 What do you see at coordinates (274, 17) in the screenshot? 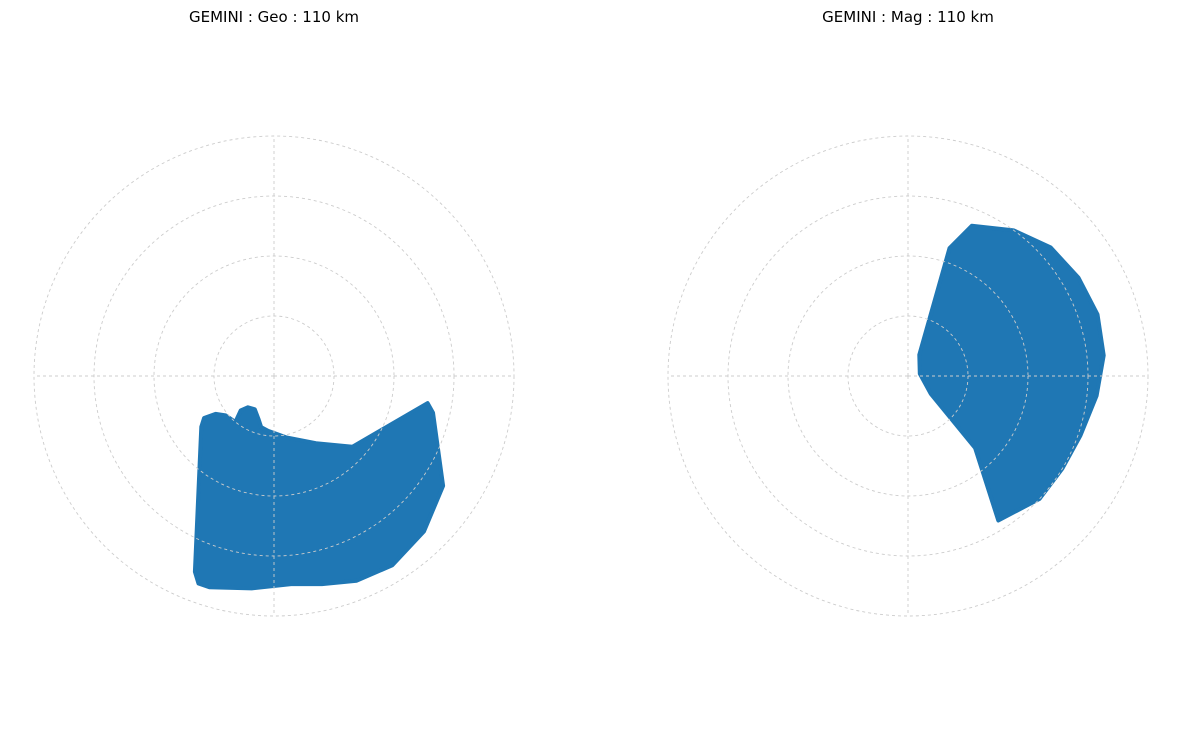
I see `chart-title-geo: GEMINI : Geo : 110 km` at bounding box center [274, 17].